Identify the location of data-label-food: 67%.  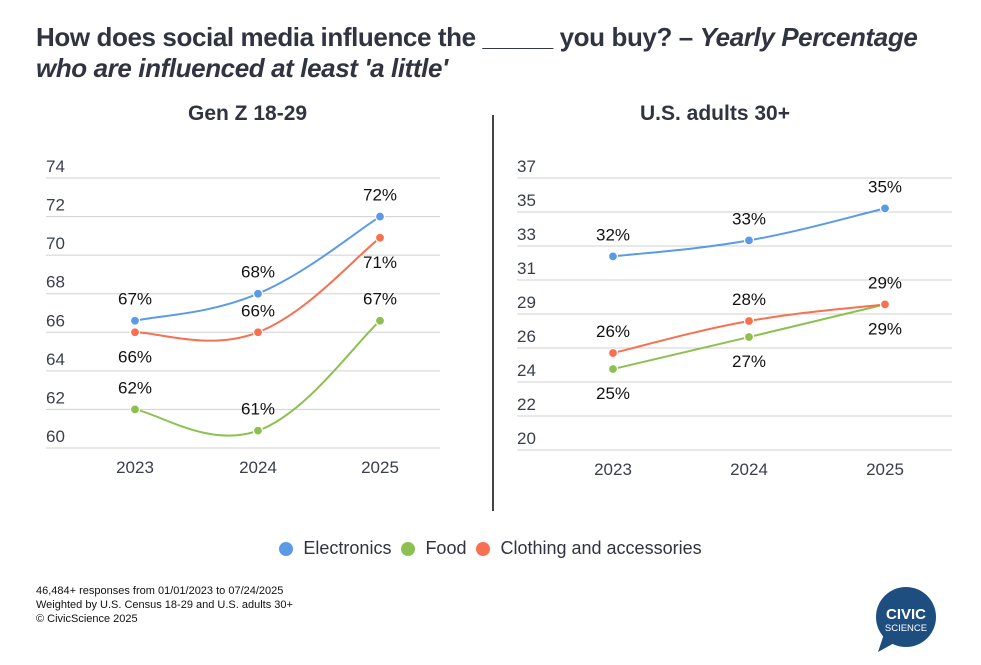
(380, 299).